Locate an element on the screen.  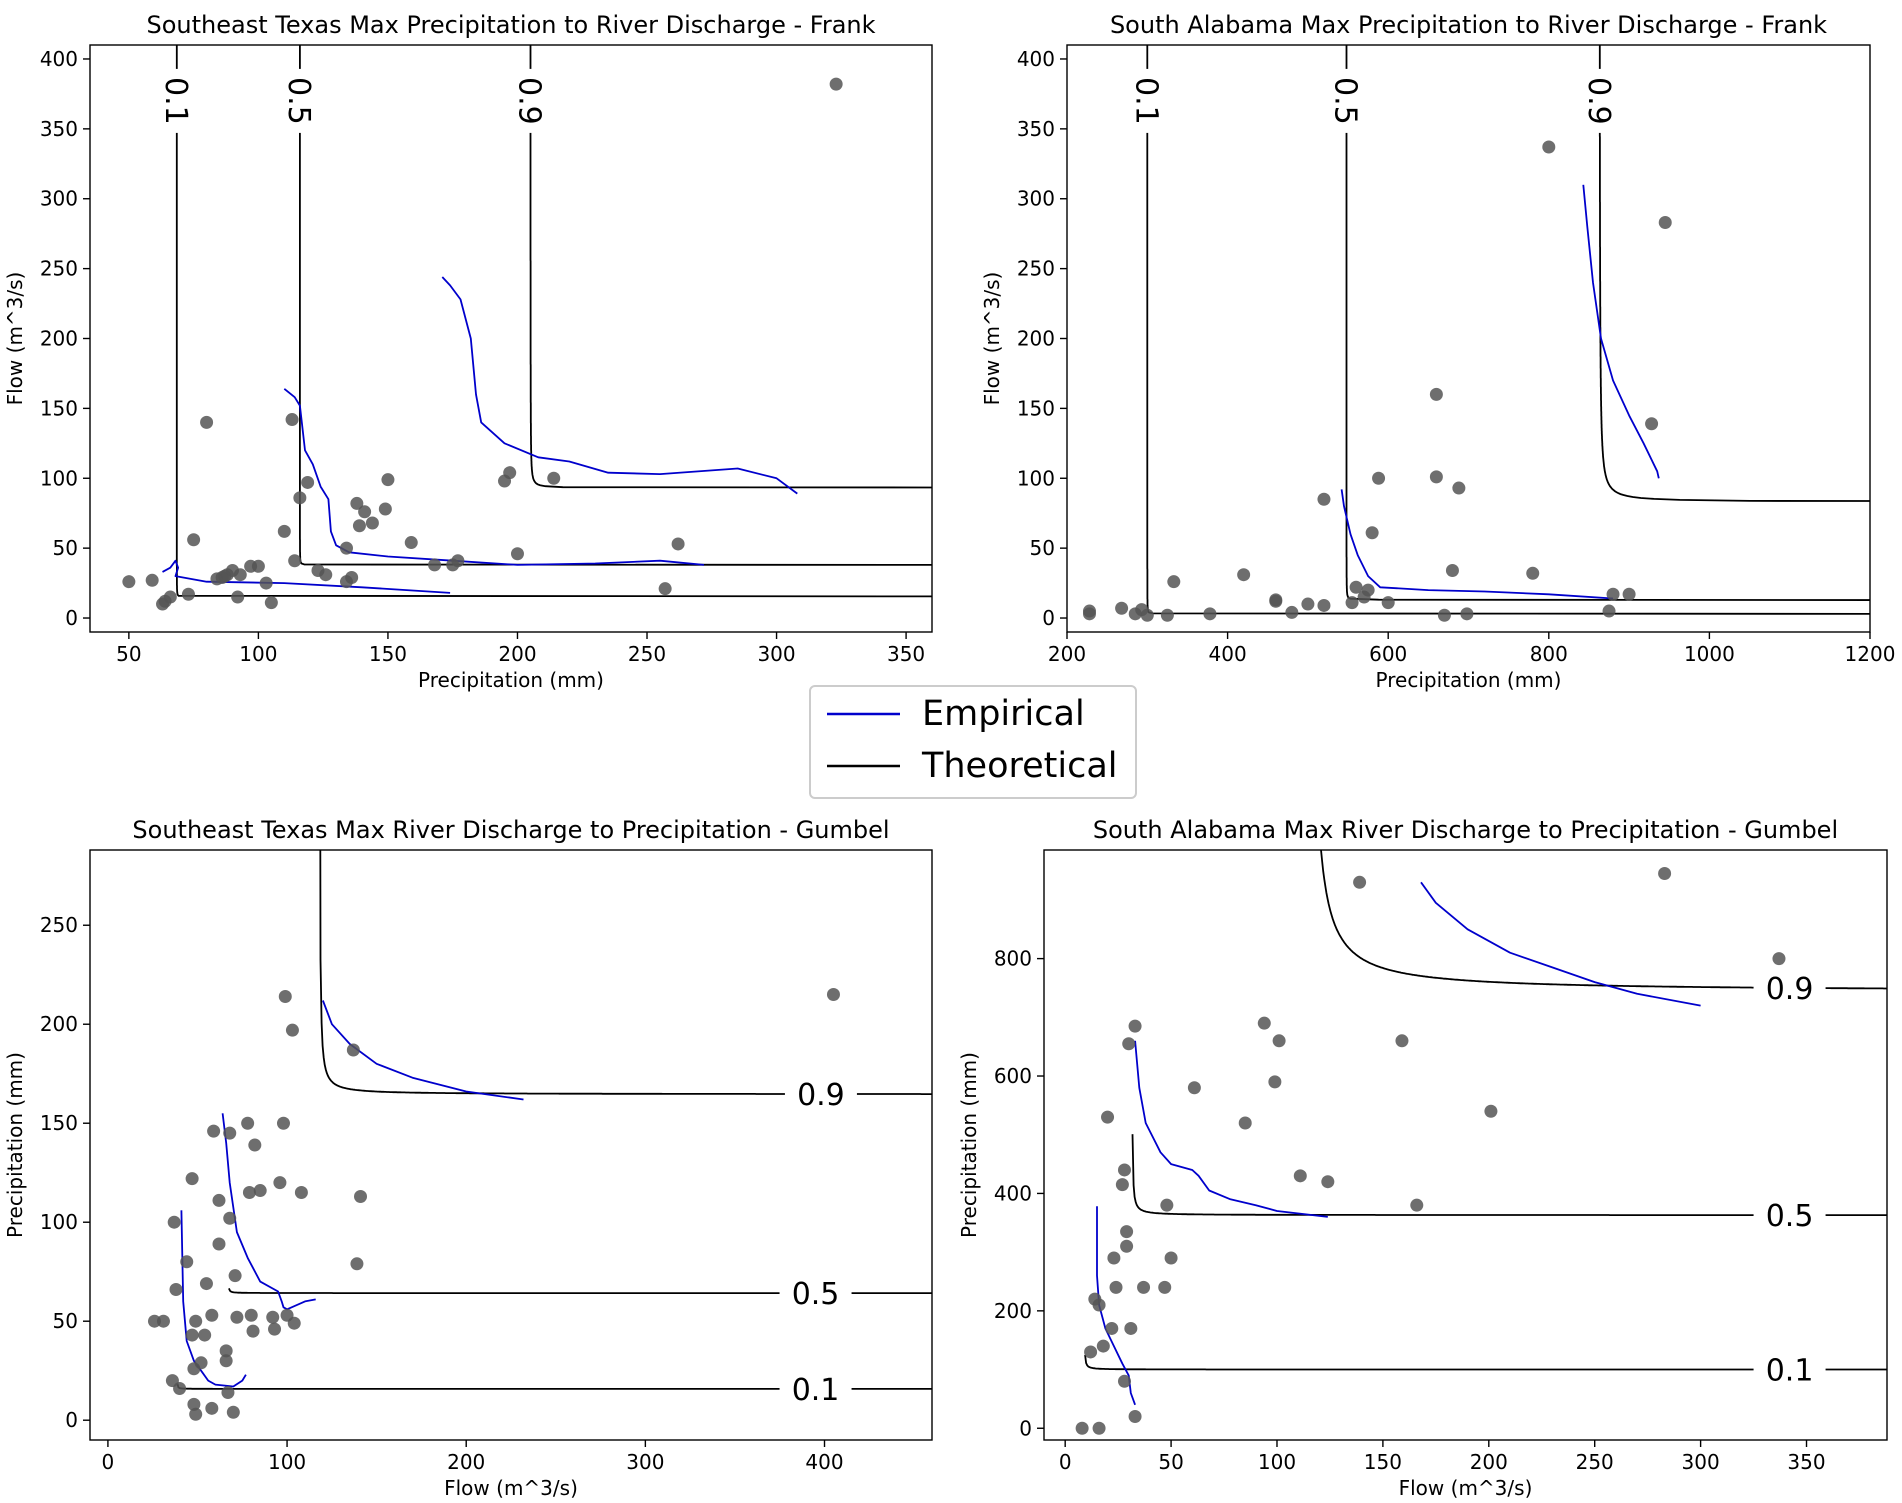
x-tick-label: 350 is located at coordinates (906, 654).